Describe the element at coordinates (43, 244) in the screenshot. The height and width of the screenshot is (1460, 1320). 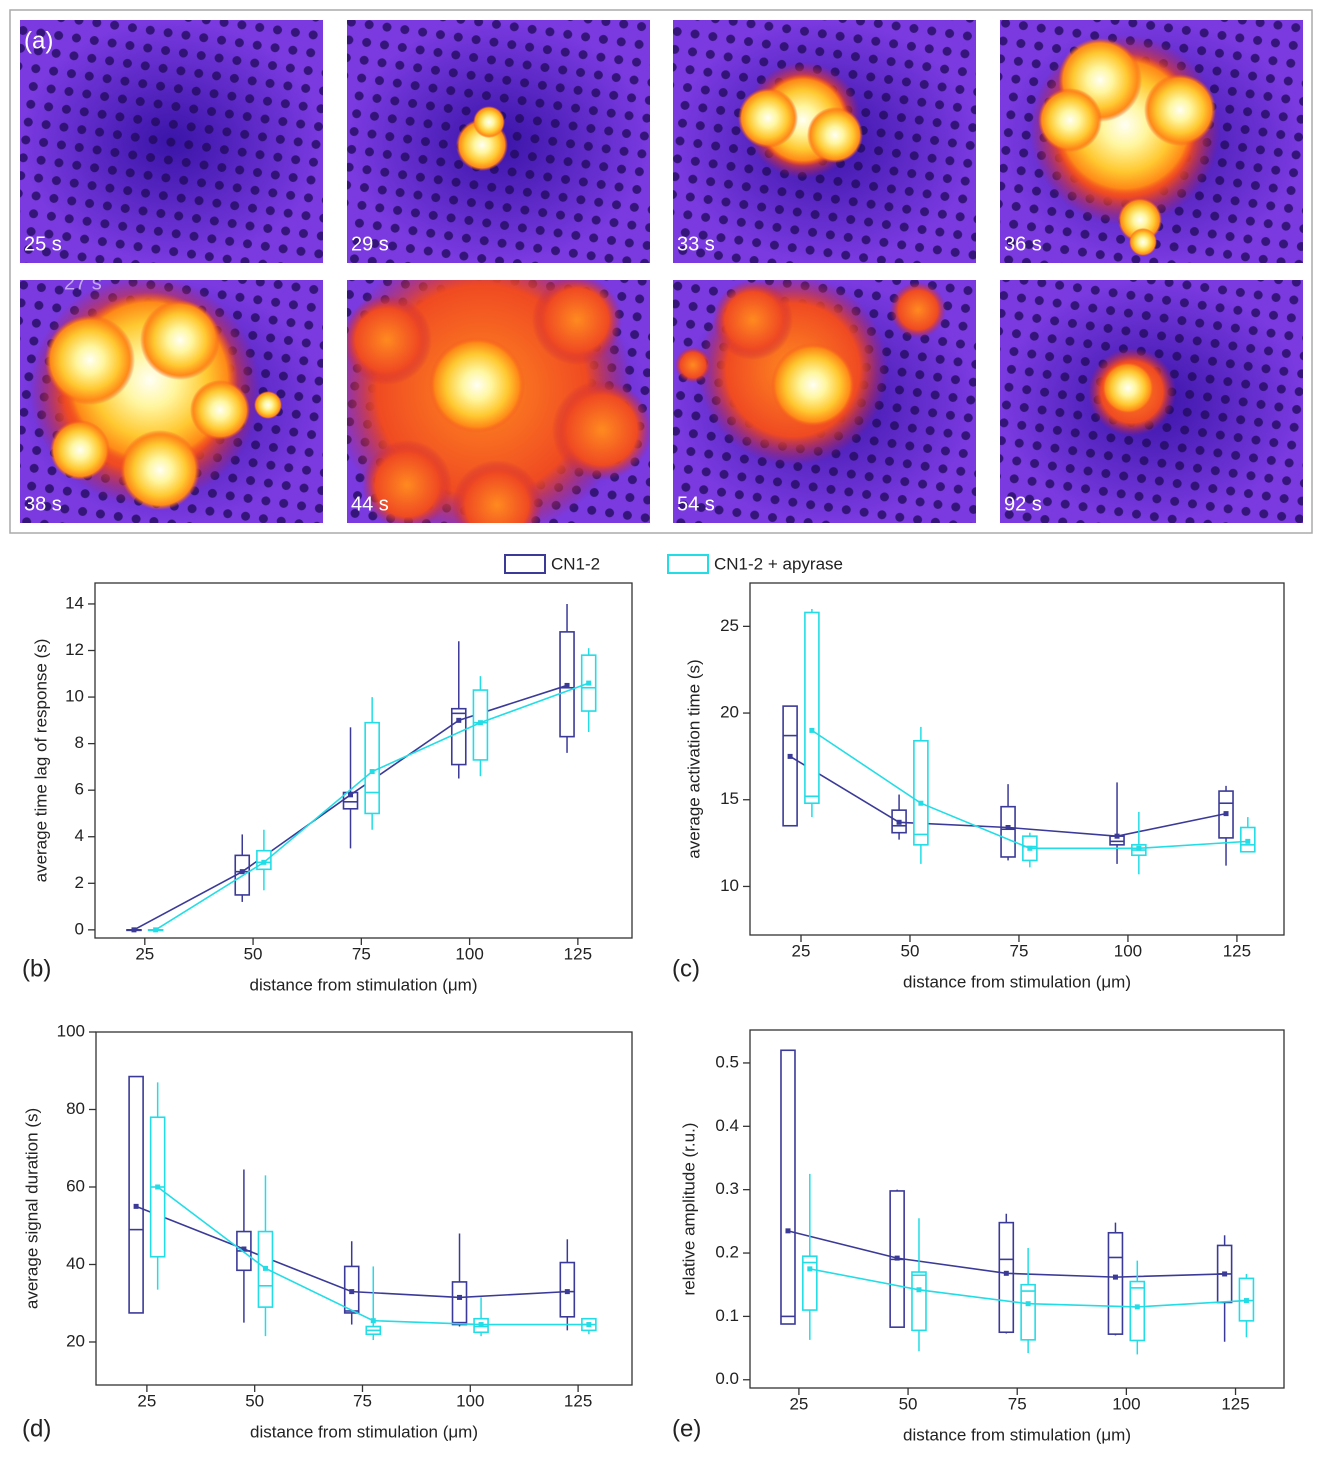
I see `frame-label: 25 s` at that location.